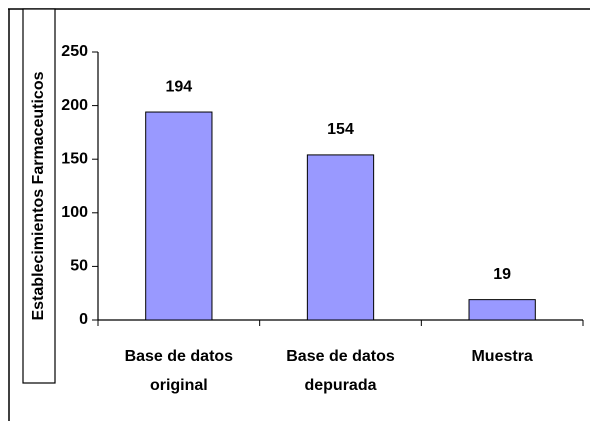 The image size is (590, 421). What do you see at coordinates (340, 371) in the screenshot?
I see `x-tick-label: Base de datos depurada` at bounding box center [340, 371].